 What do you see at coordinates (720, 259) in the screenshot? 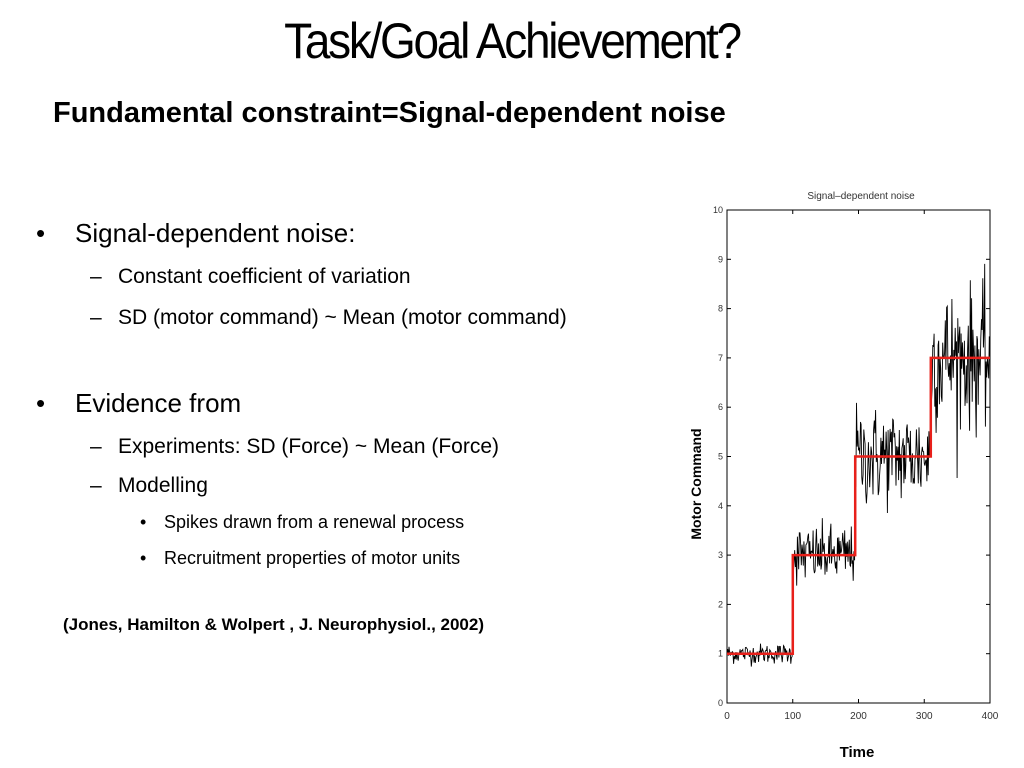
I see `y-tick-label: 9` at bounding box center [720, 259].